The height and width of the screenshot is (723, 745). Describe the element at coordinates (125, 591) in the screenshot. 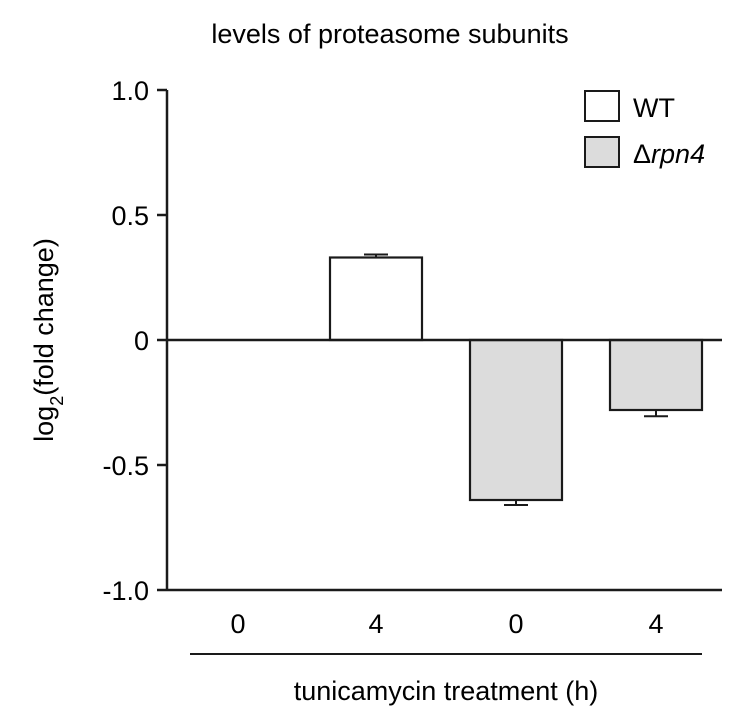

I see `y-tick-label: -1.0` at that location.